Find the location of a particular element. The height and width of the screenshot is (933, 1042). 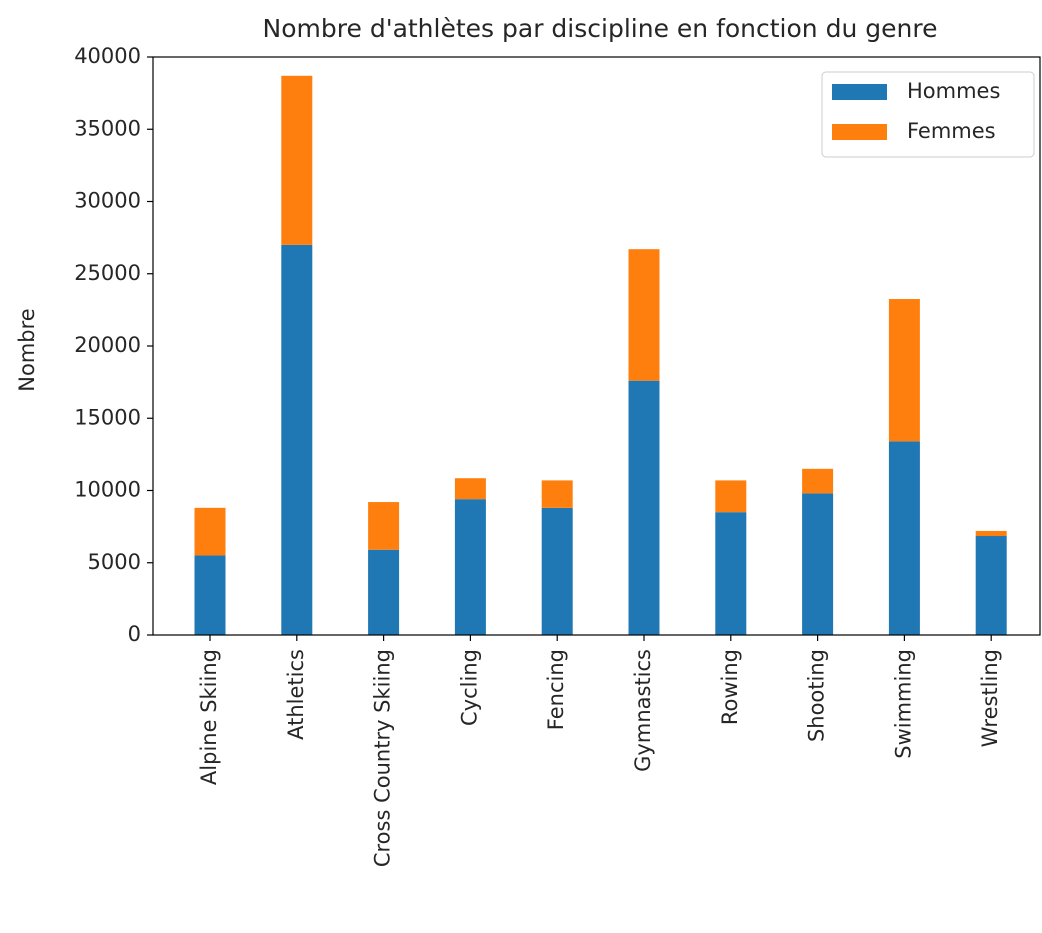

x-tick-label: Wrestling is located at coordinates (990, 698).